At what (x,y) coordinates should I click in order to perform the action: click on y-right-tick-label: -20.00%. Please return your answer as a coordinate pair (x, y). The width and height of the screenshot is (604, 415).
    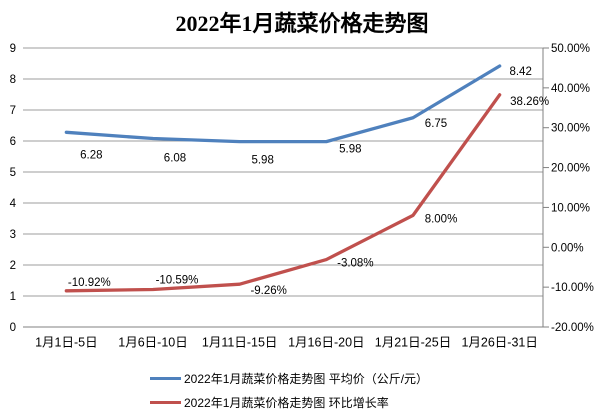
    Looking at the image, I should click on (572, 328).